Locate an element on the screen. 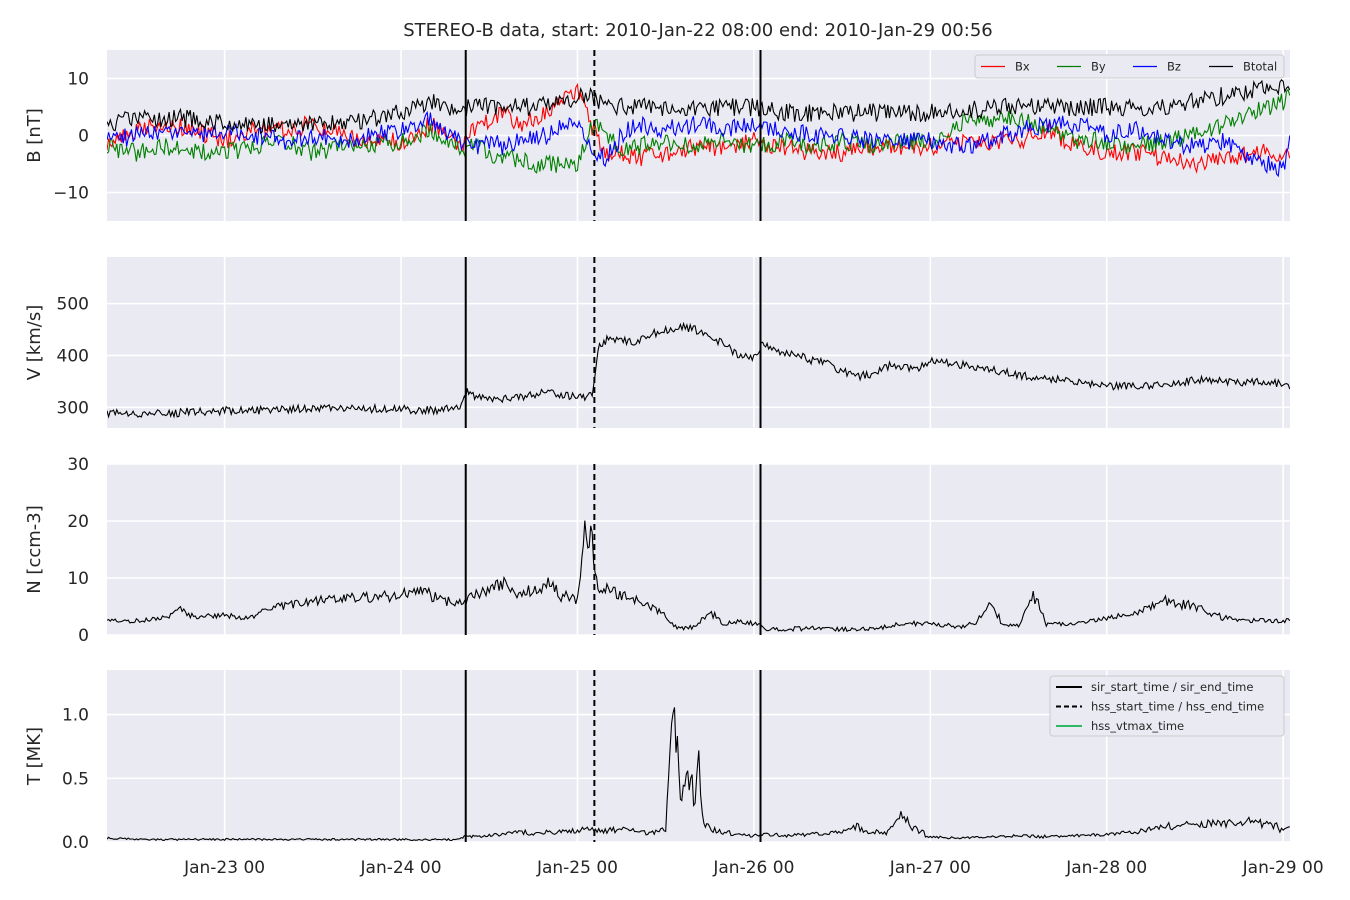  y-axis-label: T [MK] is located at coordinates (34, 756).